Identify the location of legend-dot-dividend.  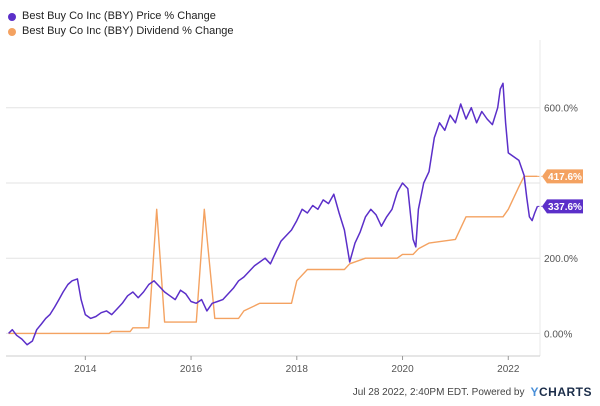
(12, 31).